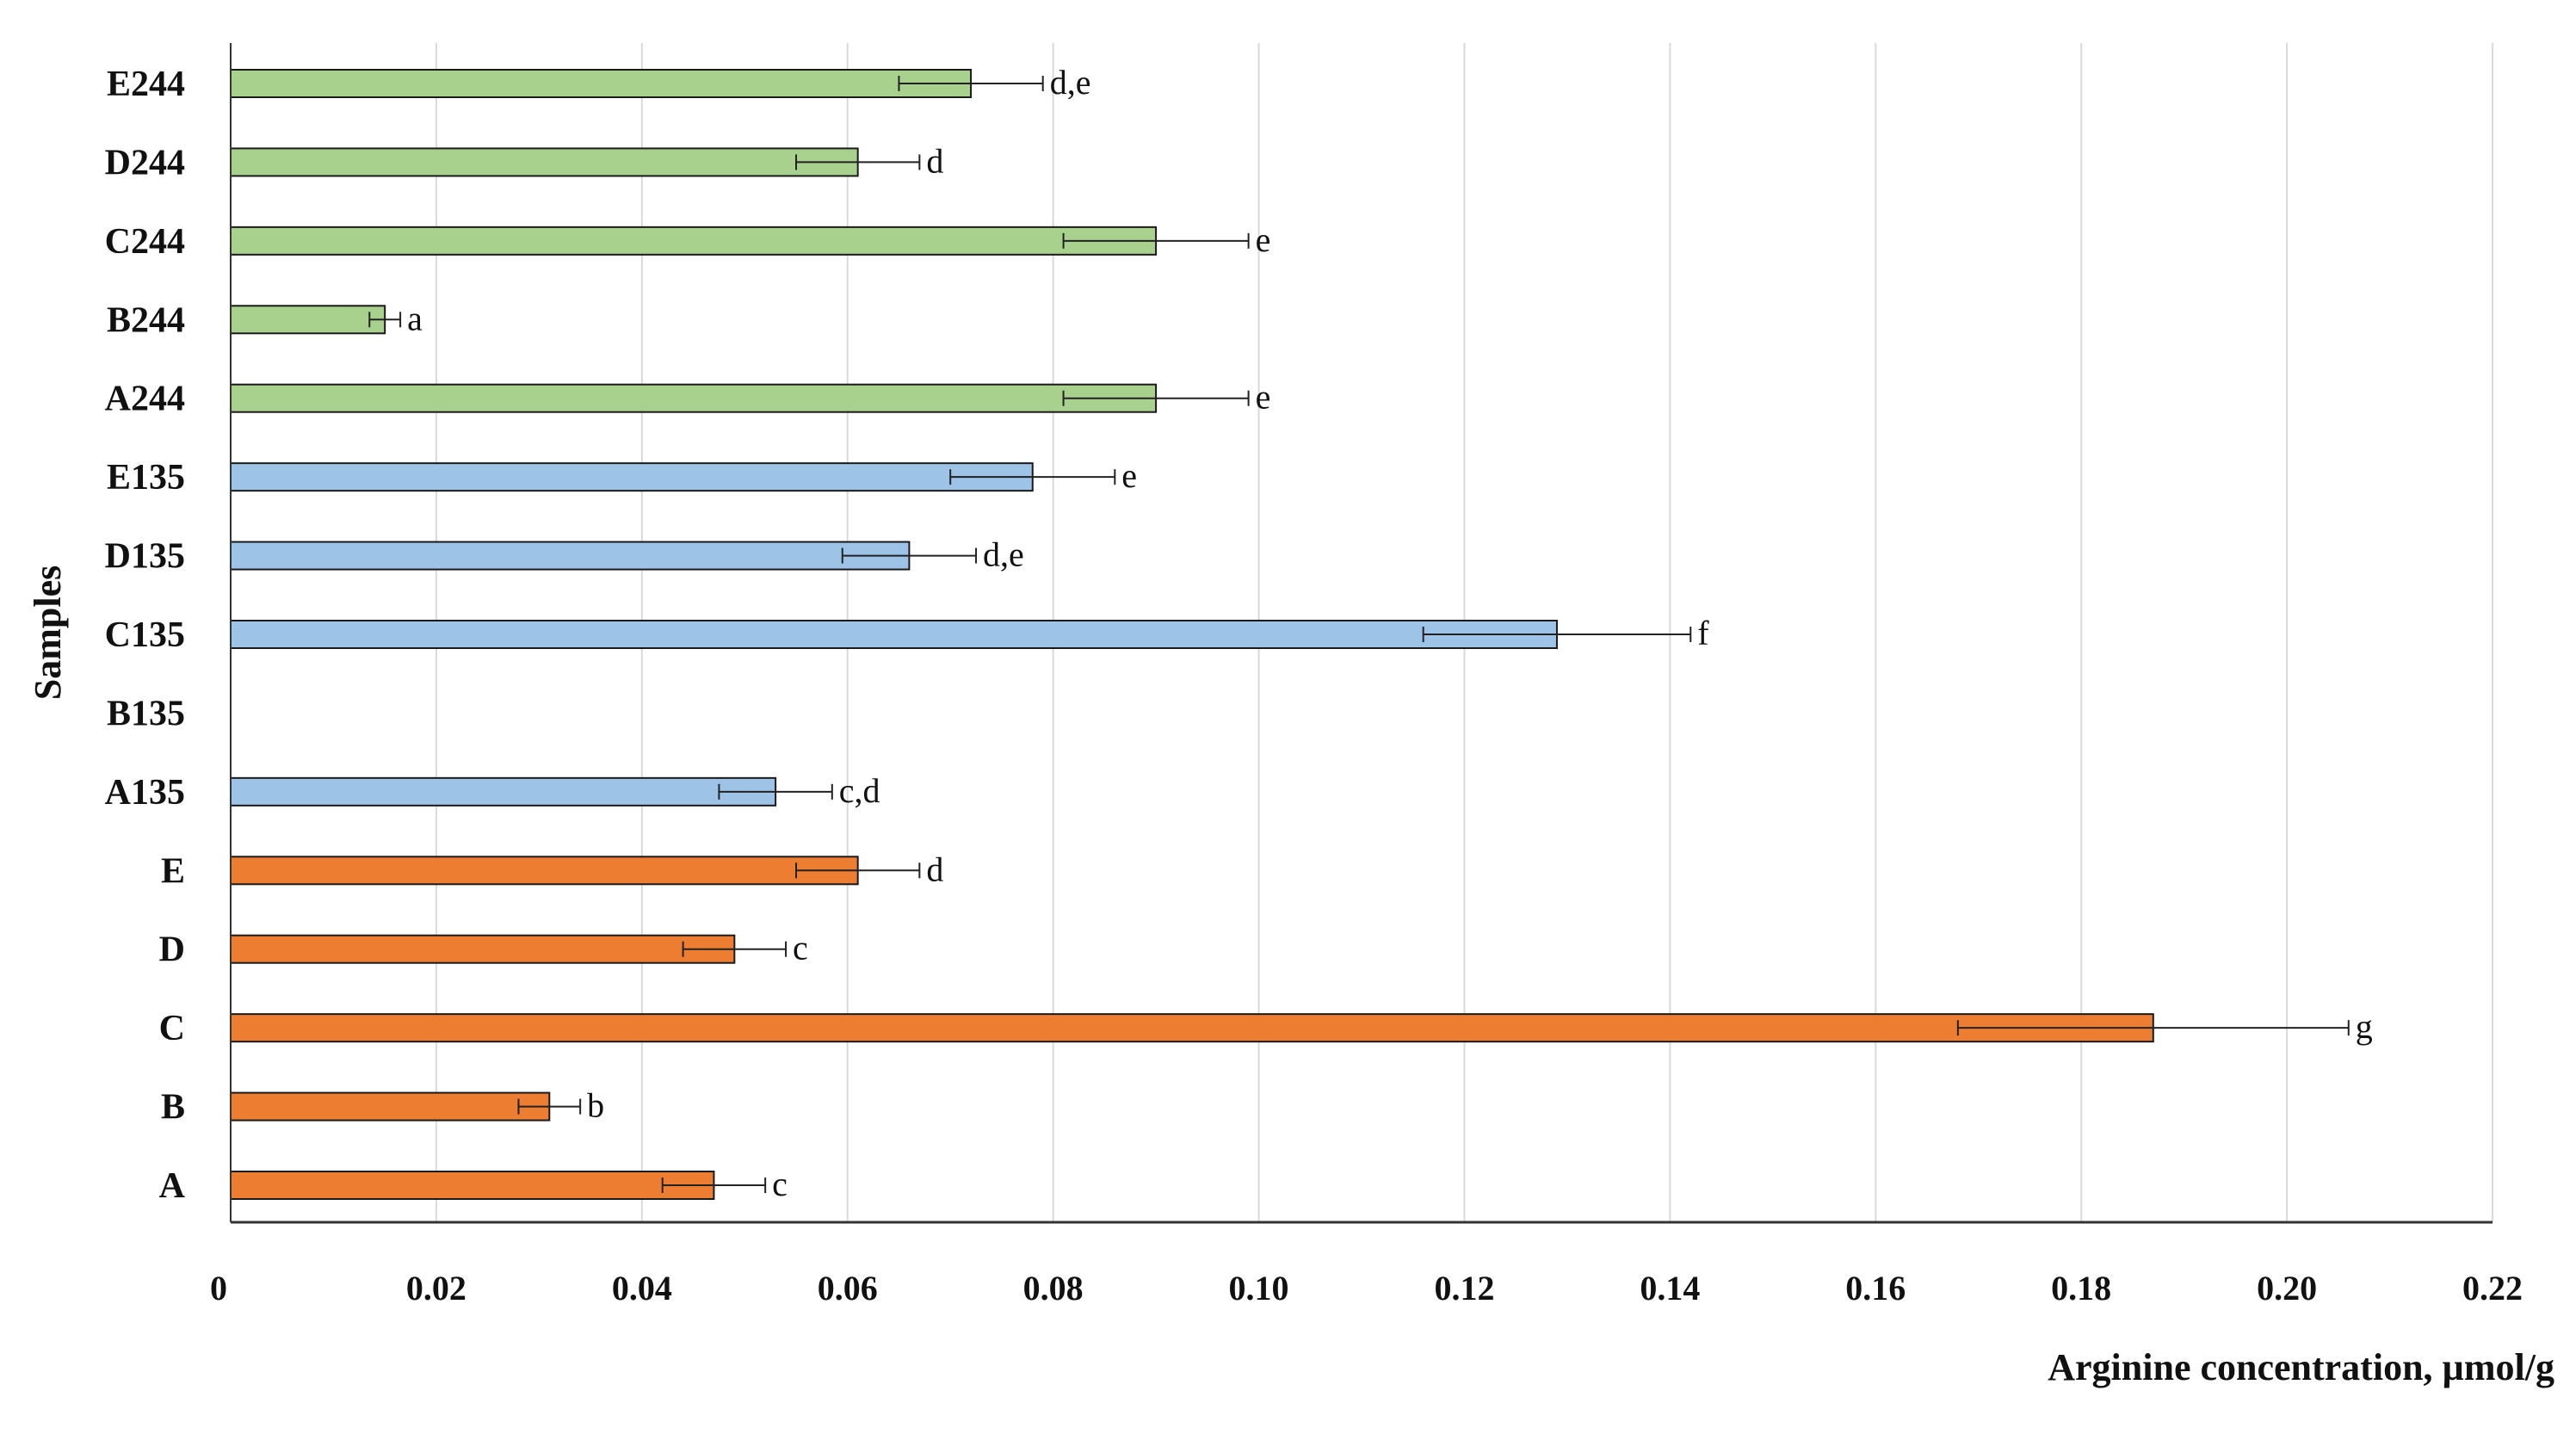 The image size is (2576, 1434). What do you see at coordinates (2364, 1026) in the screenshot?
I see `significance-label: g` at bounding box center [2364, 1026].